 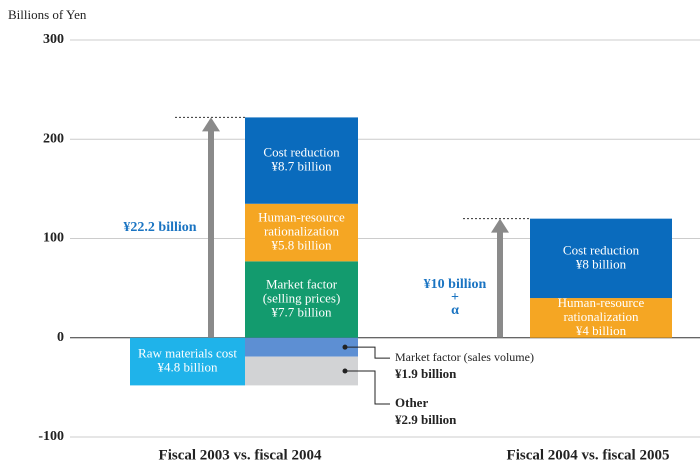 What do you see at coordinates (302, 312) in the screenshot?
I see `segment-label: ¥7.7 billion` at bounding box center [302, 312].